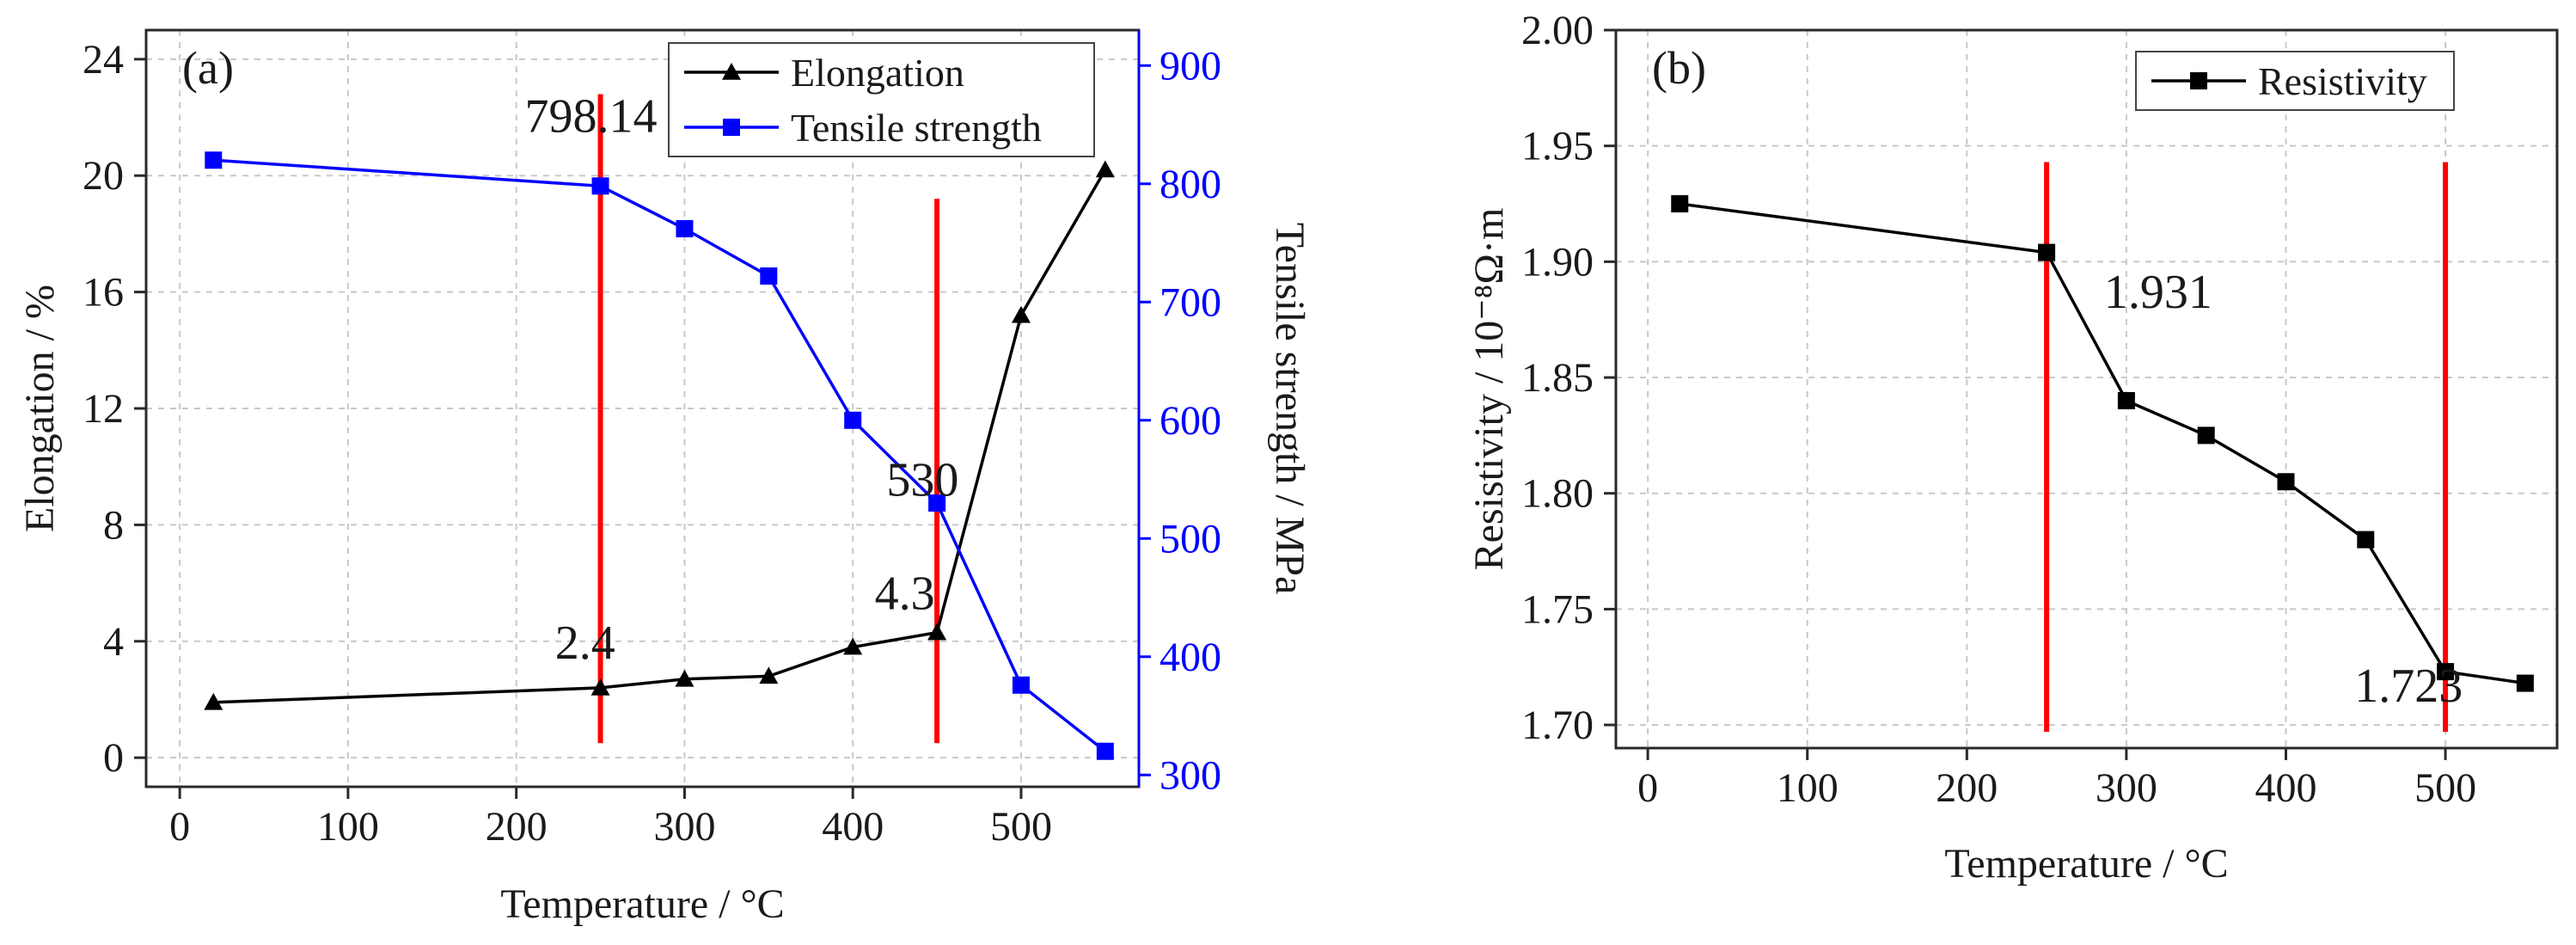  I want to click on panel-label: (b), so click(1679, 68).